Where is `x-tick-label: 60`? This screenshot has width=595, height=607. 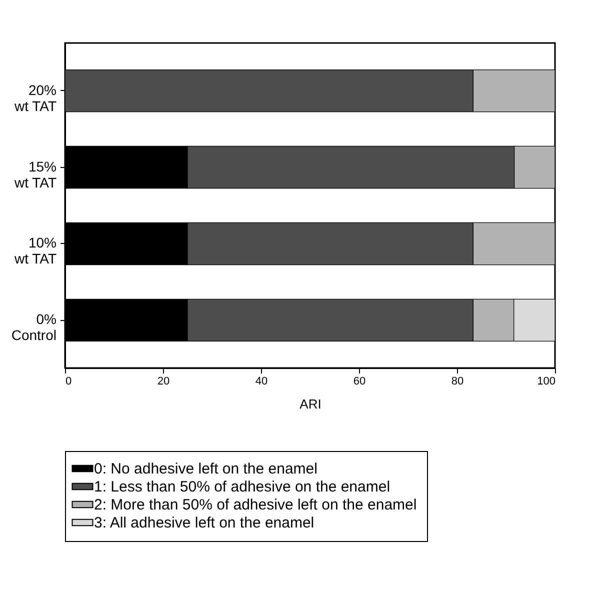 x-tick-label: 60 is located at coordinates (359, 382).